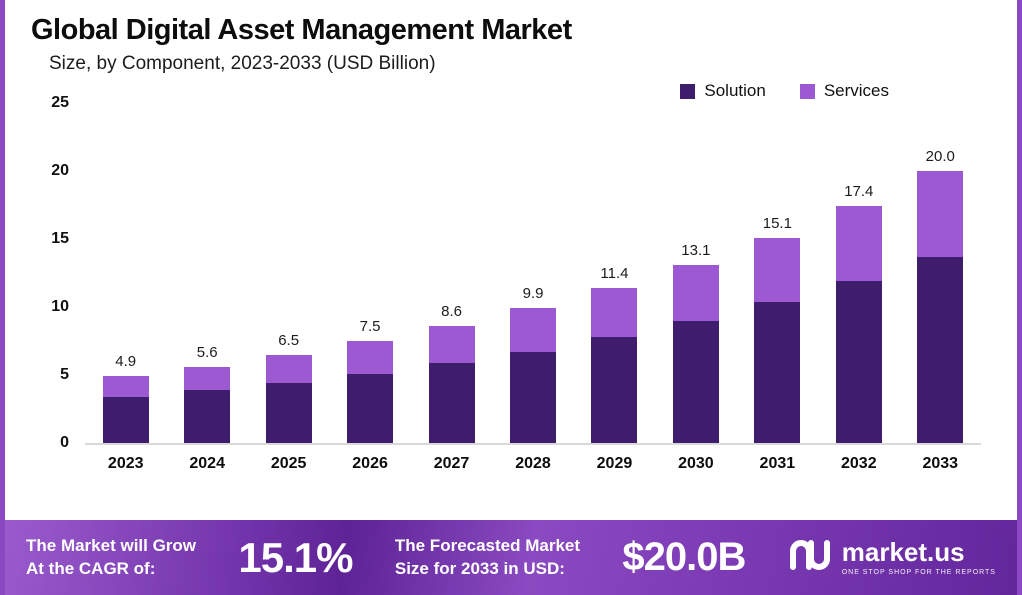 Image resolution: width=1022 pixels, height=595 pixels. What do you see at coordinates (288, 273) in the screenshot?
I see `bar-column: 6.5` at bounding box center [288, 273].